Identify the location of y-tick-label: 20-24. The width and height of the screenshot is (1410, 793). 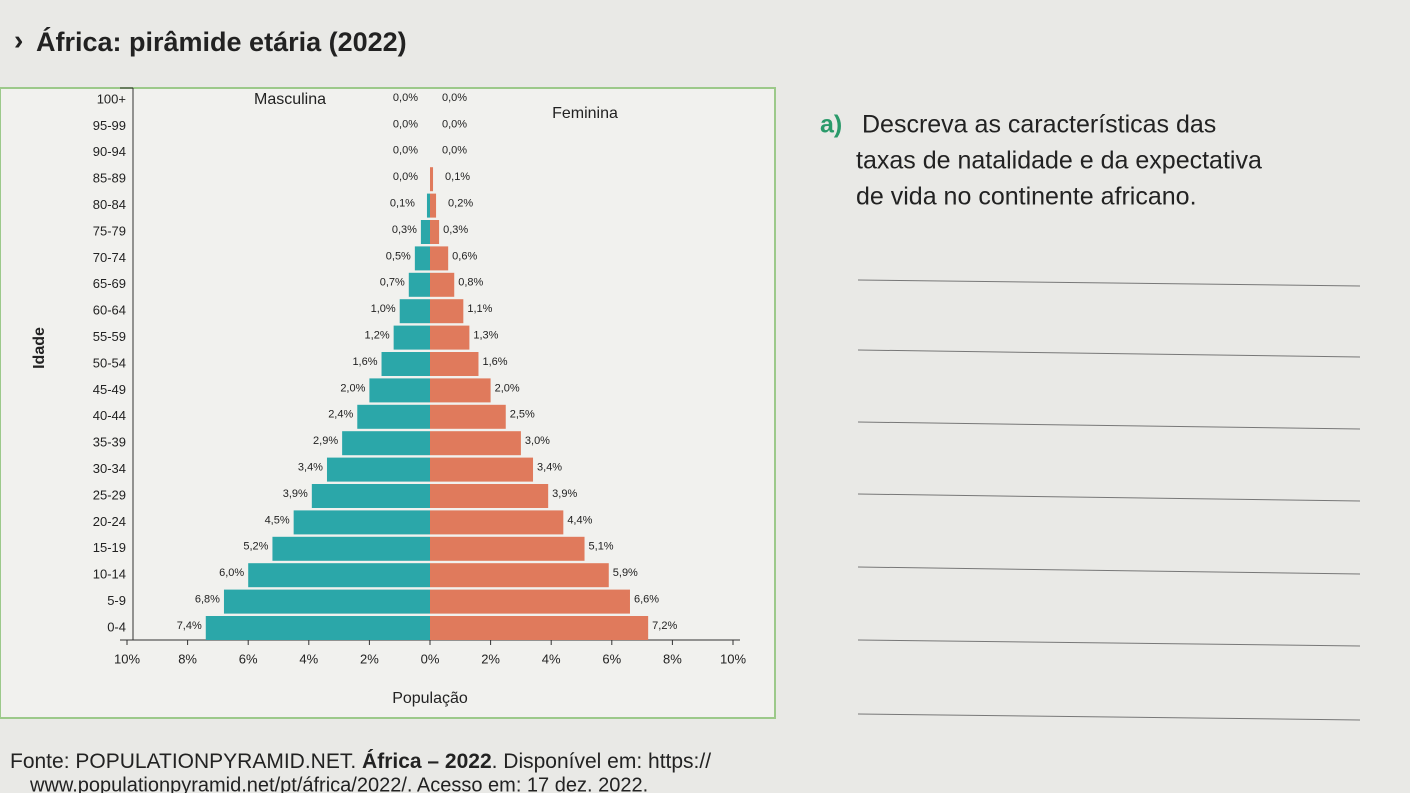
(109, 521).